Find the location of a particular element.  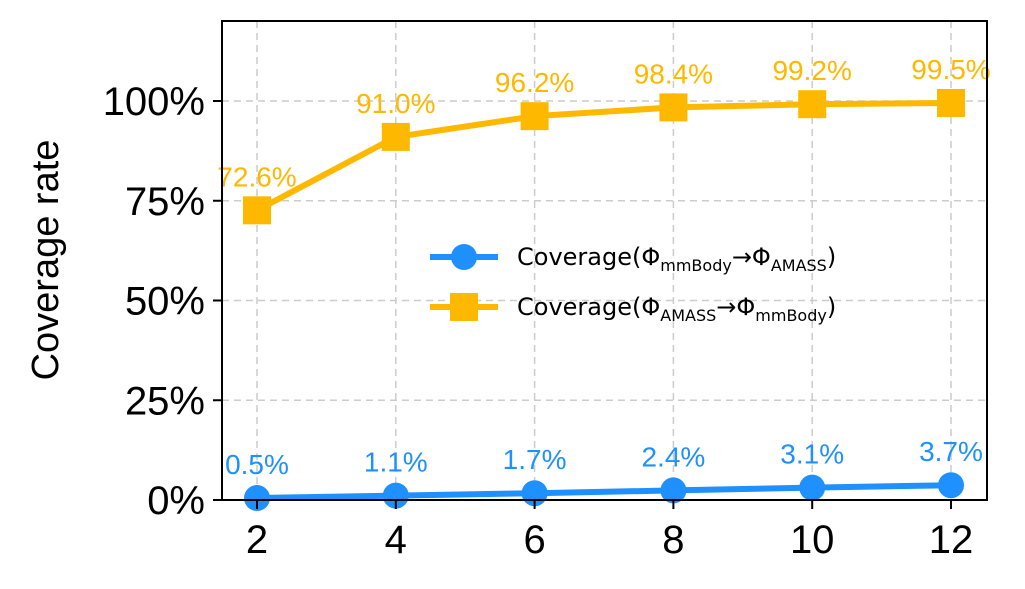

legend-marker-circle is located at coordinates (464, 257).